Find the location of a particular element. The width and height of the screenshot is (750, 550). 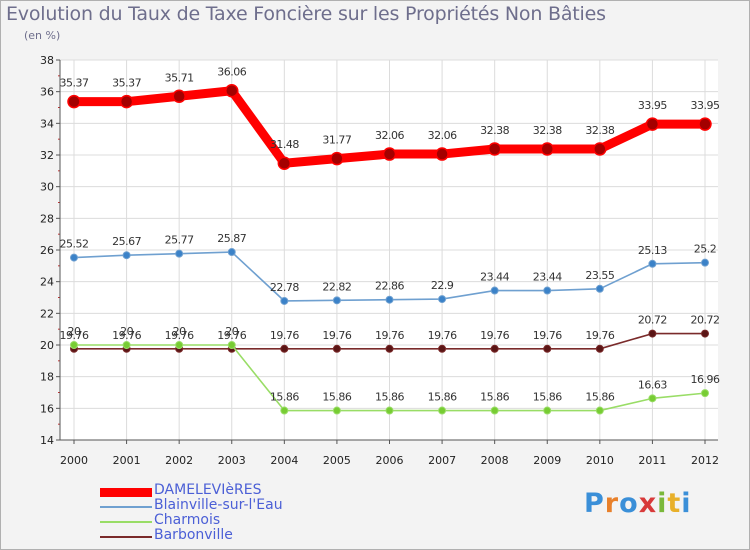

y-tick-label: 26 is located at coordinates (47, 250).